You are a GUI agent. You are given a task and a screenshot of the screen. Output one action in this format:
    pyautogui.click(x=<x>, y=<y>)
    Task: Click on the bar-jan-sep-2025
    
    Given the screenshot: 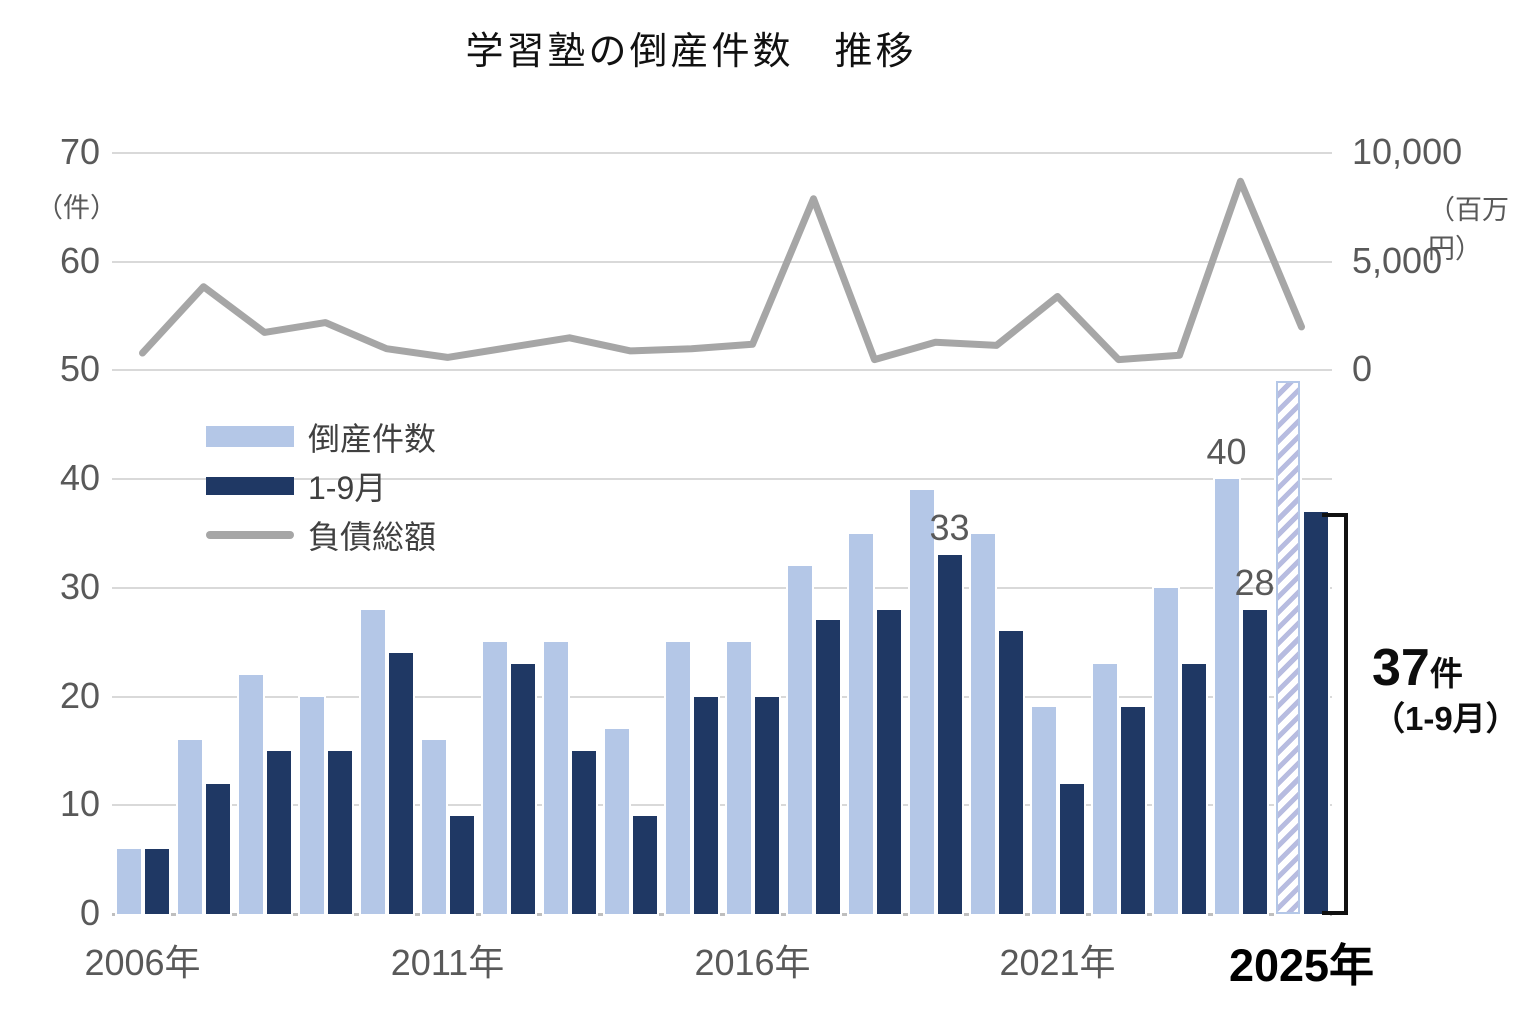 What is the action you would take?
    pyautogui.click(x=1315, y=712)
    